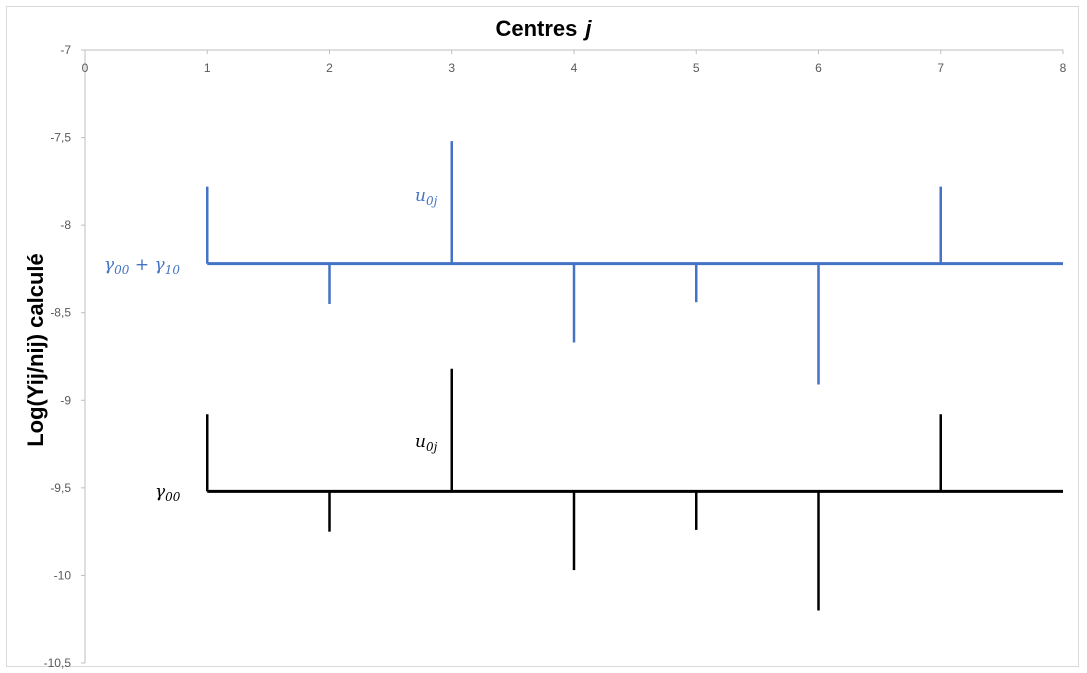 The height and width of the screenshot is (673, 1087). Describe the element at coordinates (818, 68) in the screenshot. I see `x-tick-label: 6` at that location.